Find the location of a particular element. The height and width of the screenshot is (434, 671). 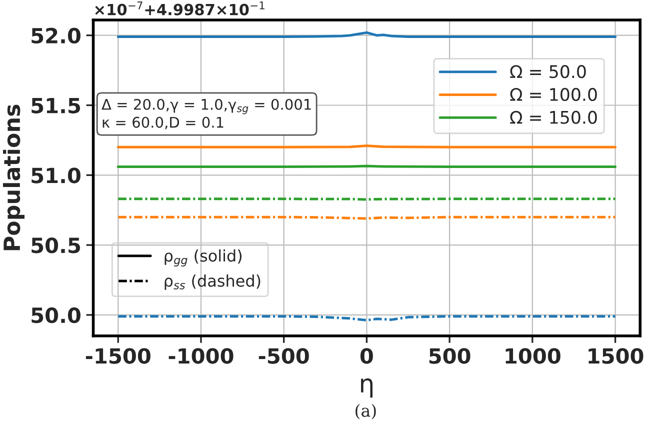

x-tick-label: -1500 is located at coordinates (118, 356).